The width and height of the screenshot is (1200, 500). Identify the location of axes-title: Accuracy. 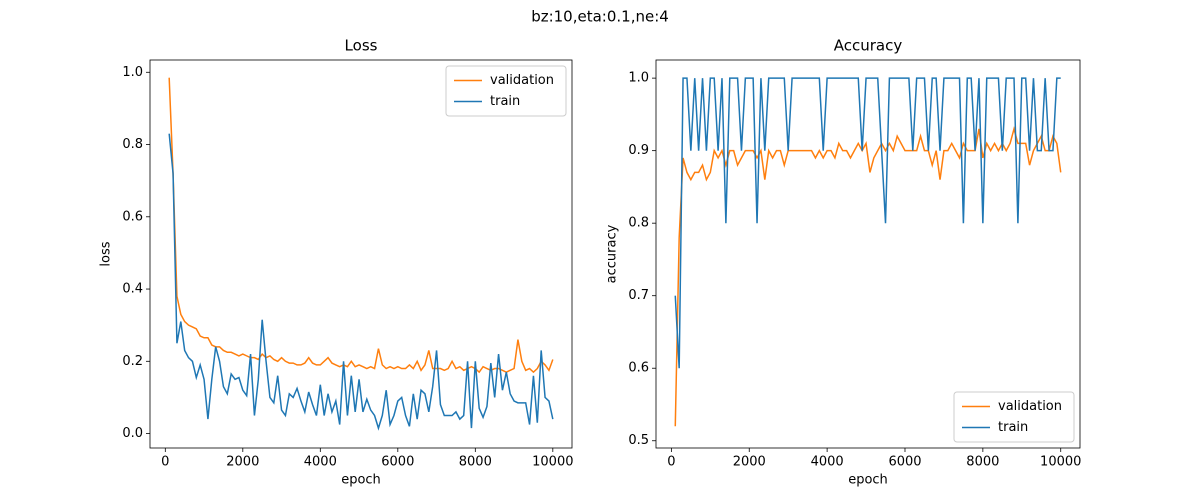
(868, 46).